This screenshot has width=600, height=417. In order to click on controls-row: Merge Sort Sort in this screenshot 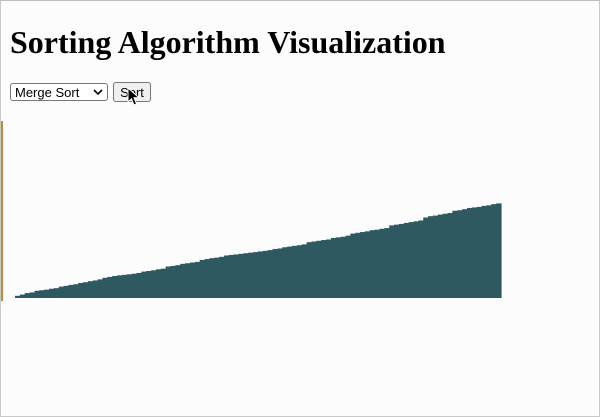, I will do `click(80, 92)`.